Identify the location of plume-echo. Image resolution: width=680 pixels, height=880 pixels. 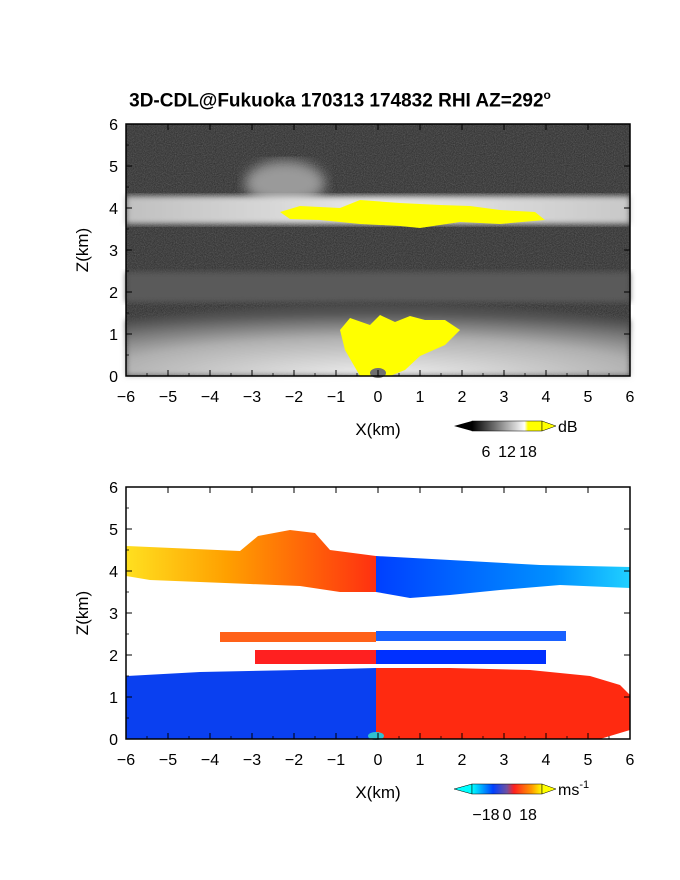
(285, 183).